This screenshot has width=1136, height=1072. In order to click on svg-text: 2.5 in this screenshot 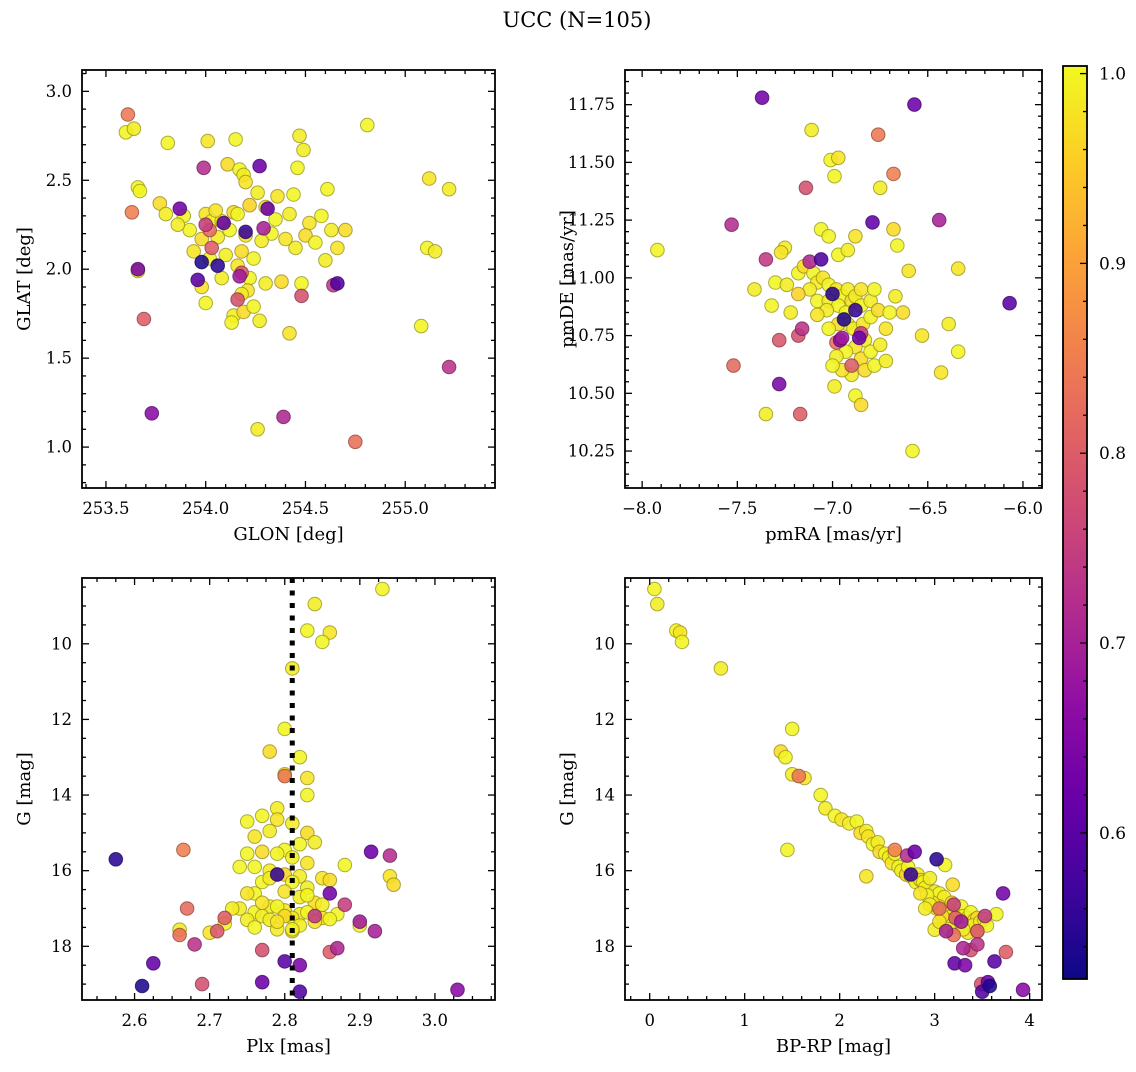, I will do `click(59, 180)`.